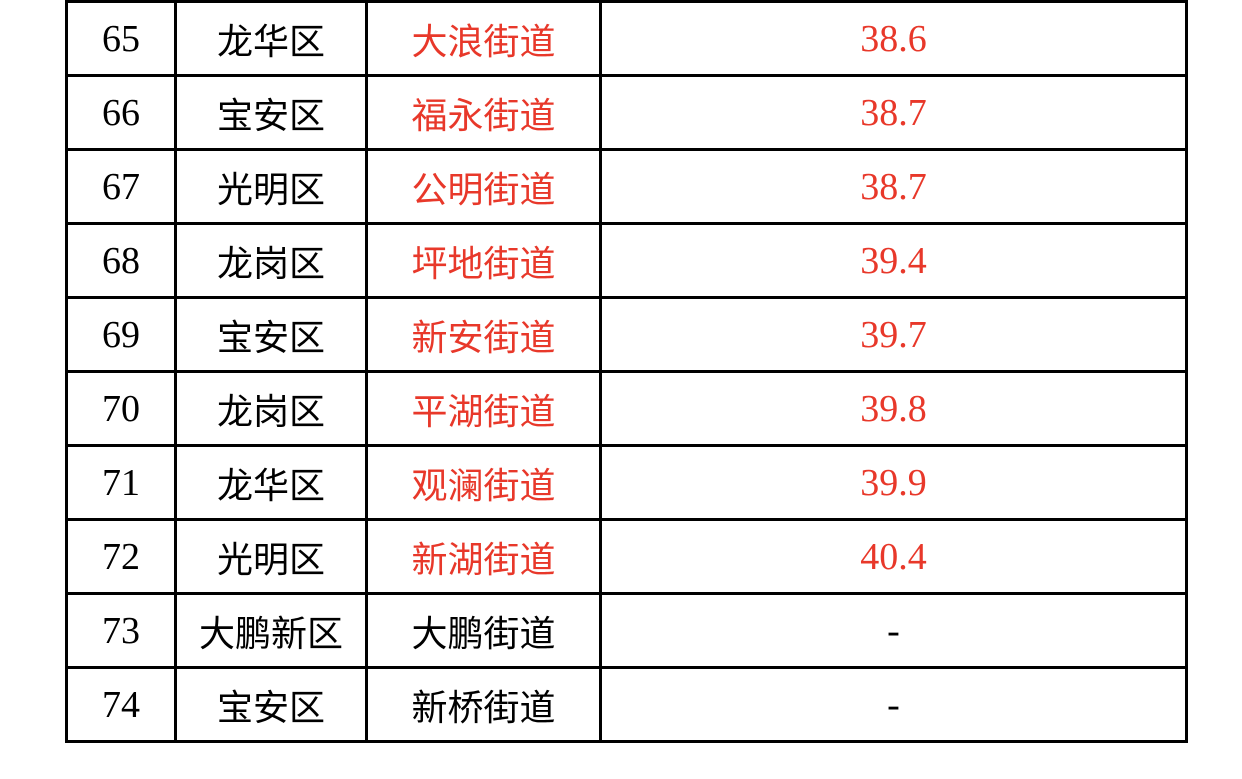 Image resolution: width=1242 pixels, height=779 pixels. What do you see at coordinates (893, 556) in the screenshot?
I see `value-cell: 40.4` at bounding box center [893, 556].